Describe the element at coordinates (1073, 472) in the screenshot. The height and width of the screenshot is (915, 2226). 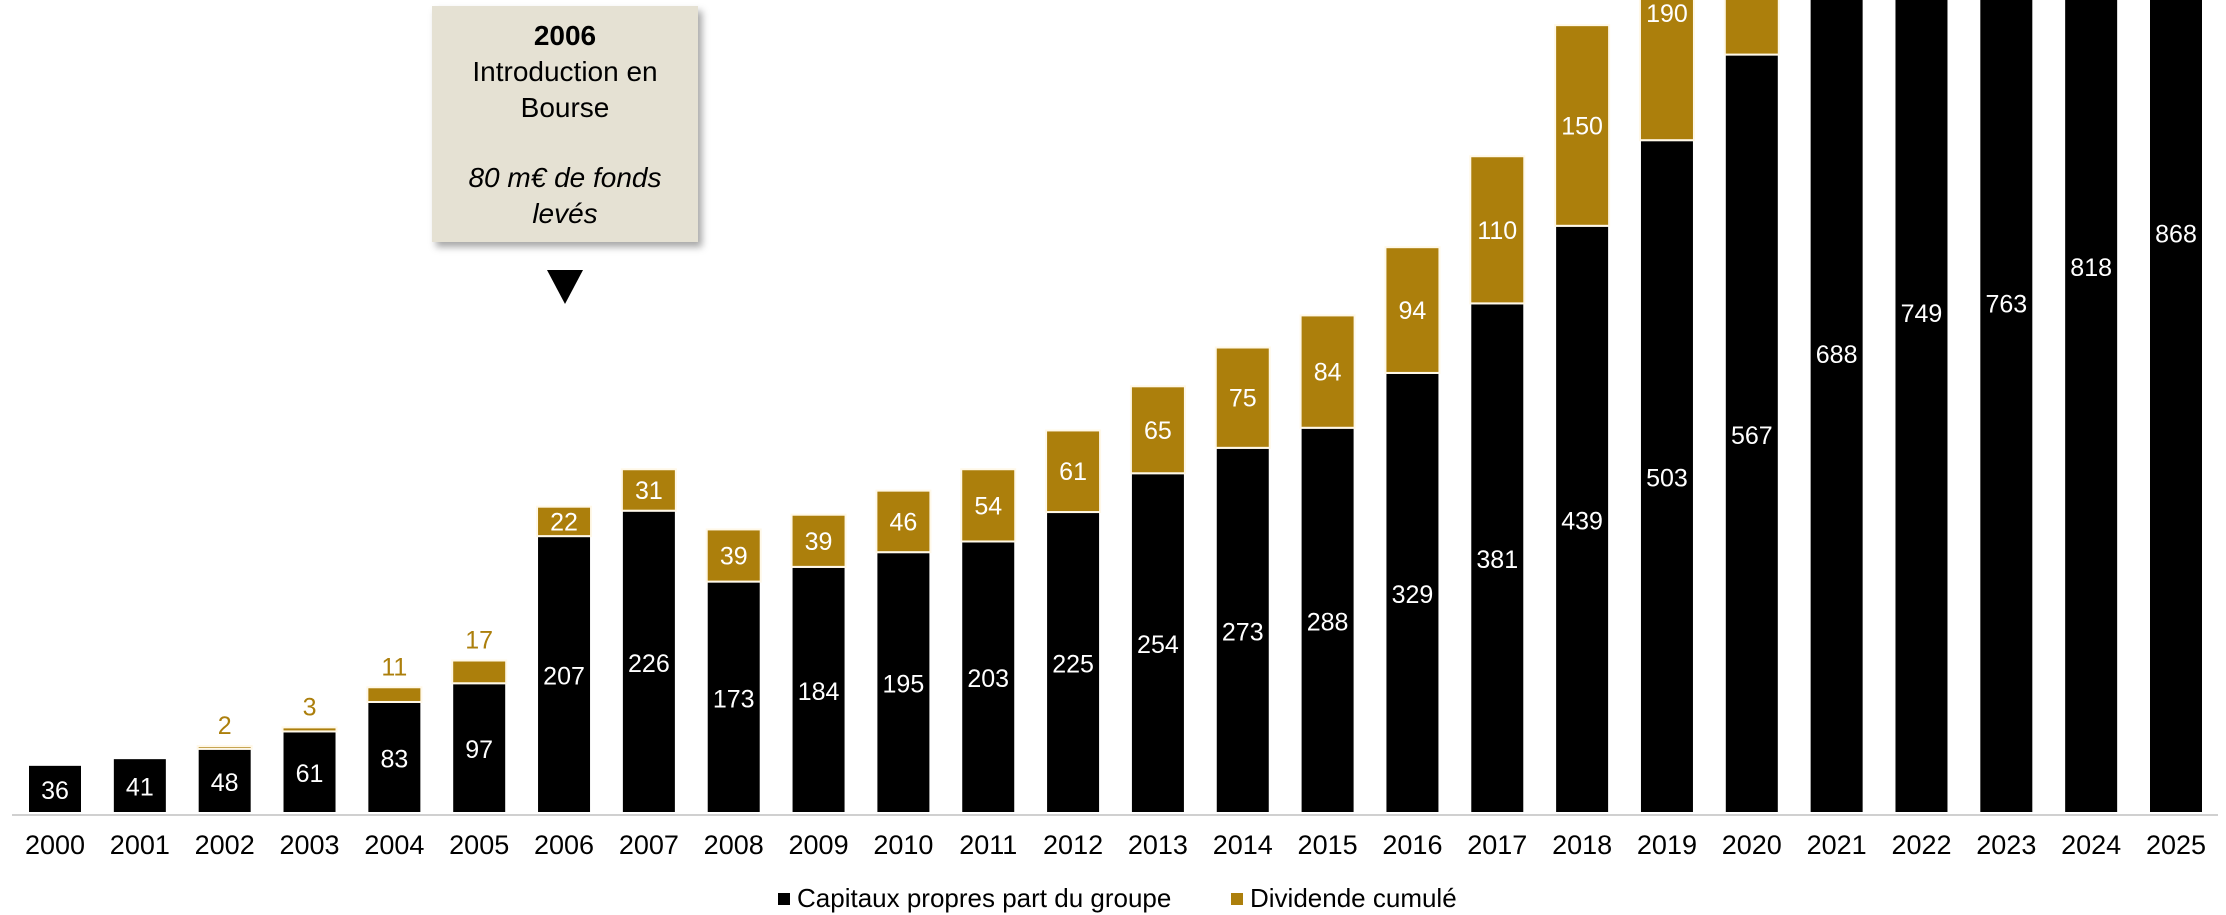
I see `label-dividende-2012: 61` at that location.